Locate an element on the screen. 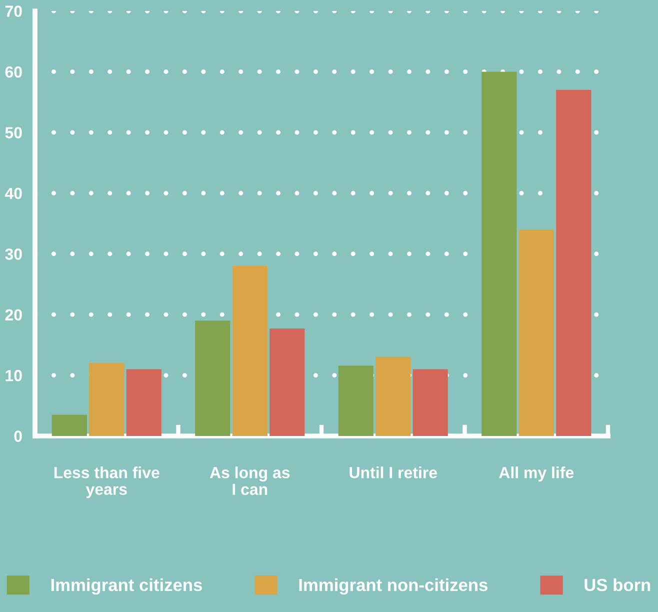 The height and width of the screenshot is (612, 658). y-tick-label: 70 is located at coordinates (13, 11).